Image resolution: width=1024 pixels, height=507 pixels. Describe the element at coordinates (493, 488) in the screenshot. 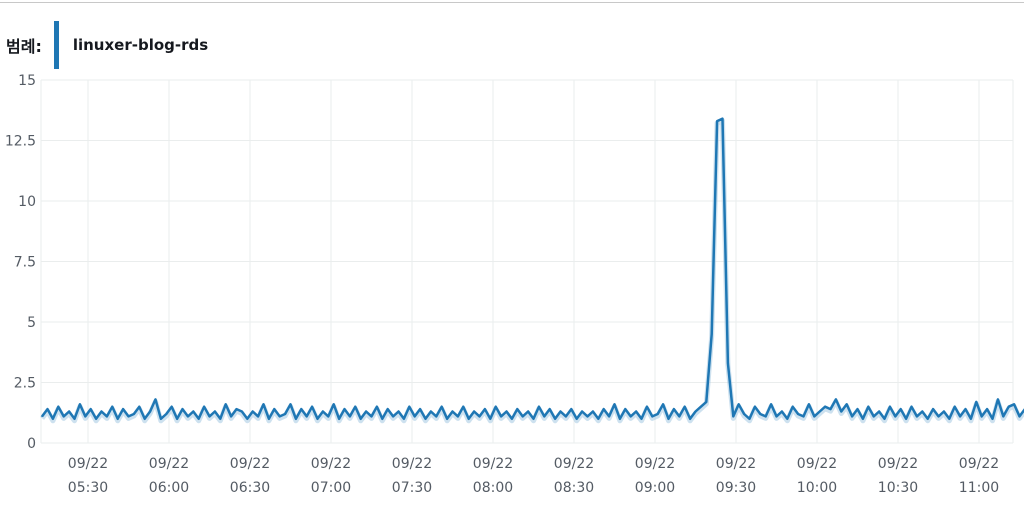

I see `x-tick-time: 08:00` at that location.